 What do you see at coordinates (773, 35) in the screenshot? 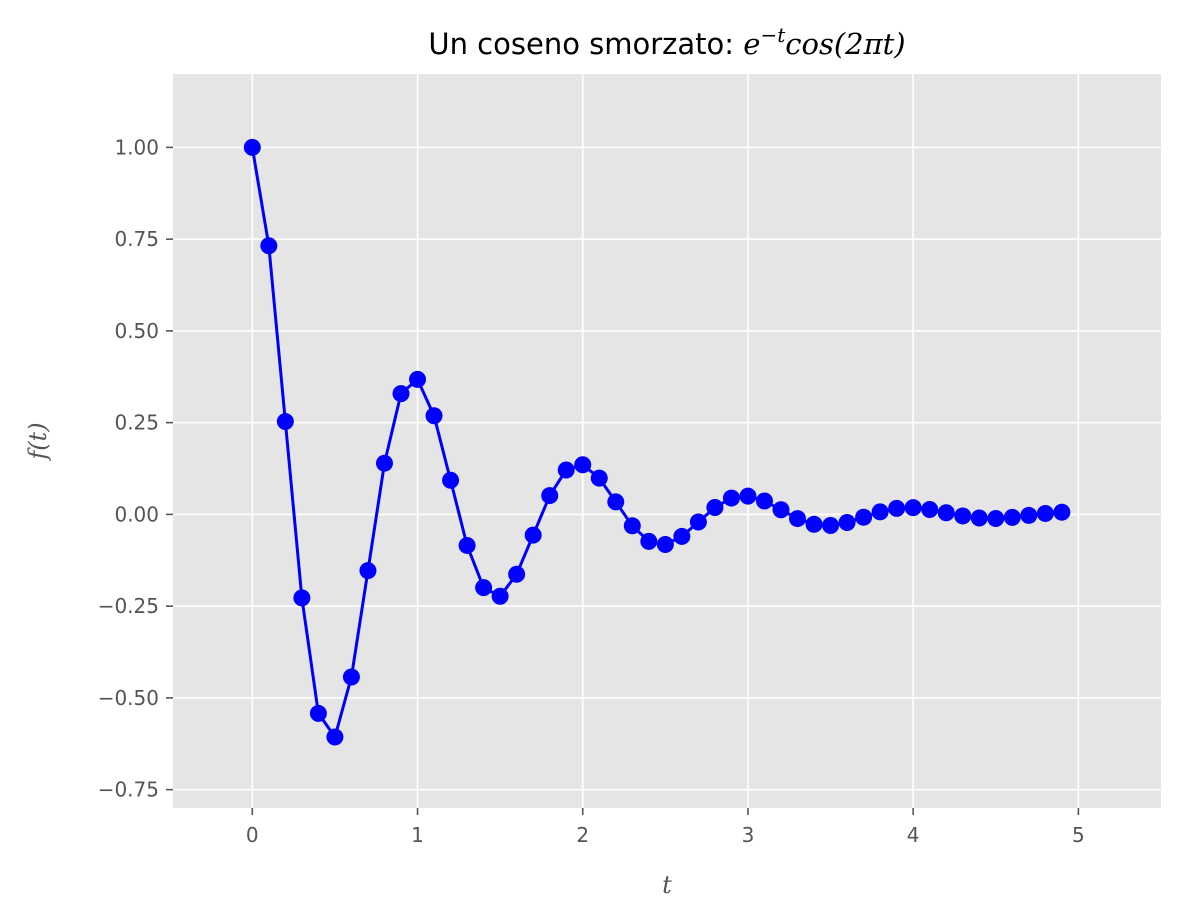
I see `chart-title-math-exponent: −t` at bounding box center [773, 35].